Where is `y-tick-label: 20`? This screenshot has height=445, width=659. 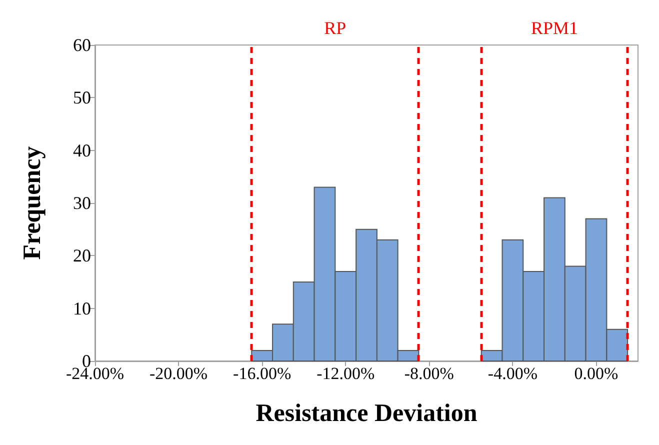
y-tick-label: 20 is located at coordinates (82, 256).